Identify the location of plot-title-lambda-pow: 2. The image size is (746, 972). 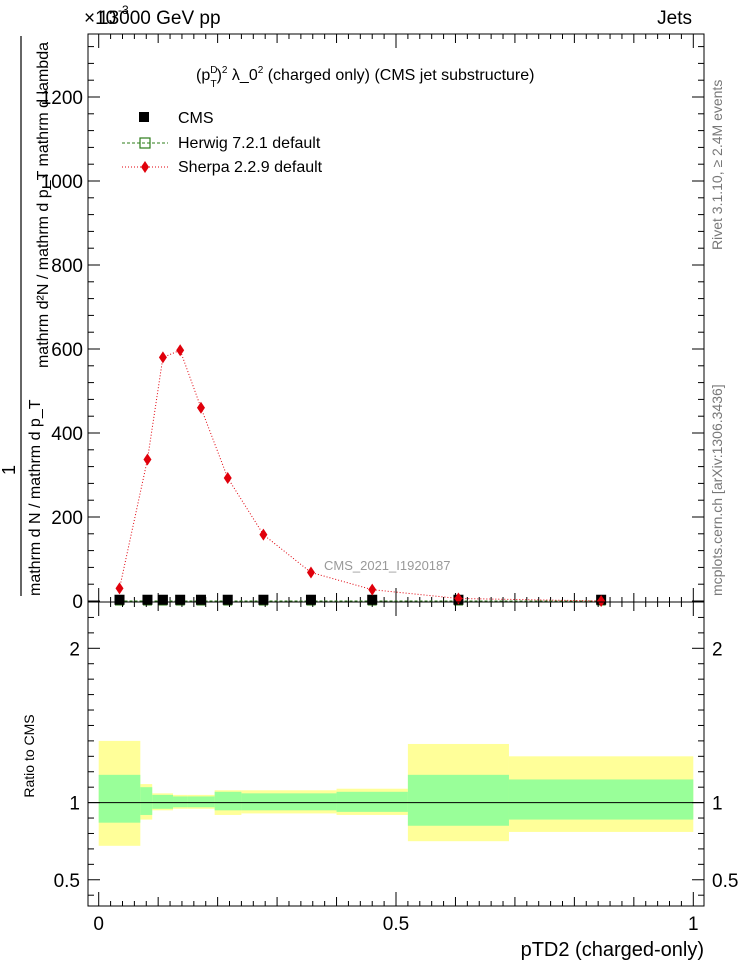
(261, 70).